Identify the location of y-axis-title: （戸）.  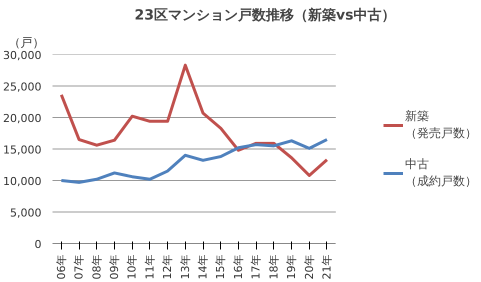
(26, 43).